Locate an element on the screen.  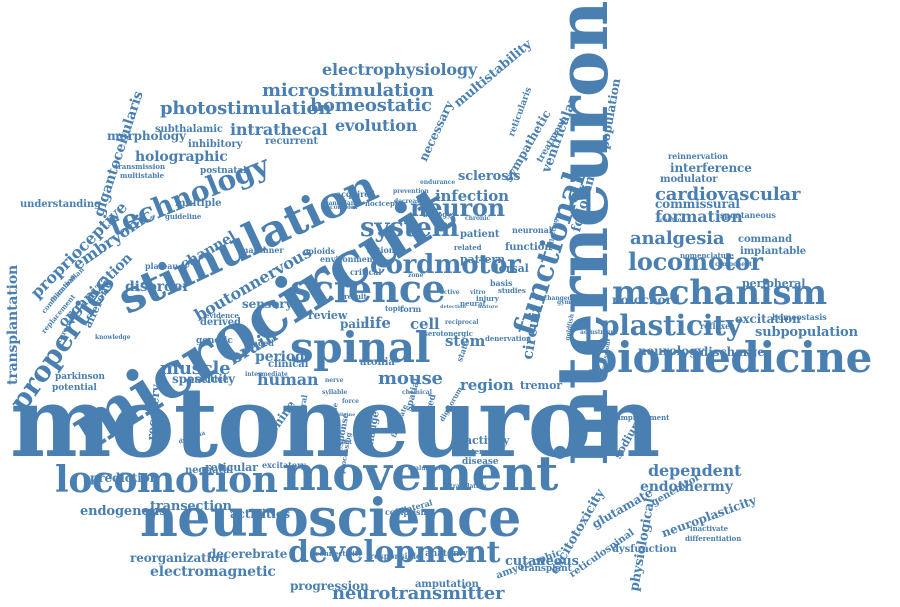
cloud-word: syllable is located at coordinates (335, 392).